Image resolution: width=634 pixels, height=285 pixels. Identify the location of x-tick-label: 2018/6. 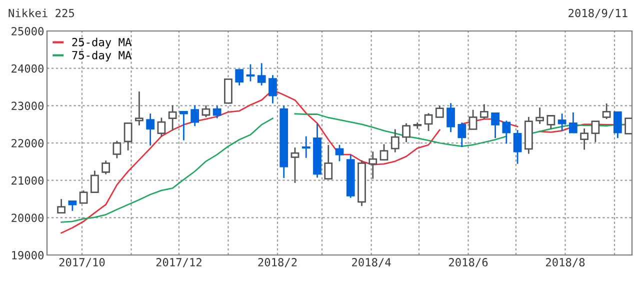
(468, 263).